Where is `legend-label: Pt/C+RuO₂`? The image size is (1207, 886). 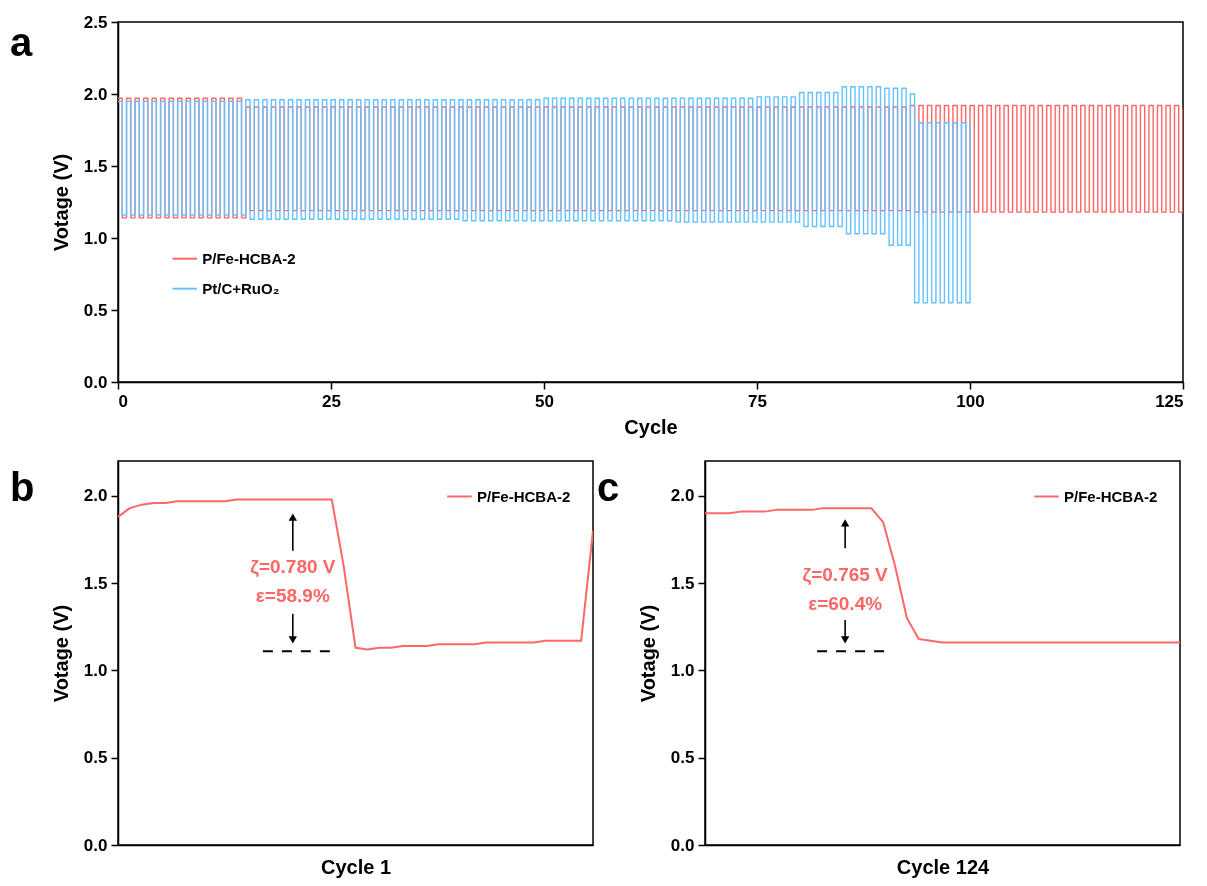 legend-label: Pt/C+RuO₂ is located at coordinates (241, 288).